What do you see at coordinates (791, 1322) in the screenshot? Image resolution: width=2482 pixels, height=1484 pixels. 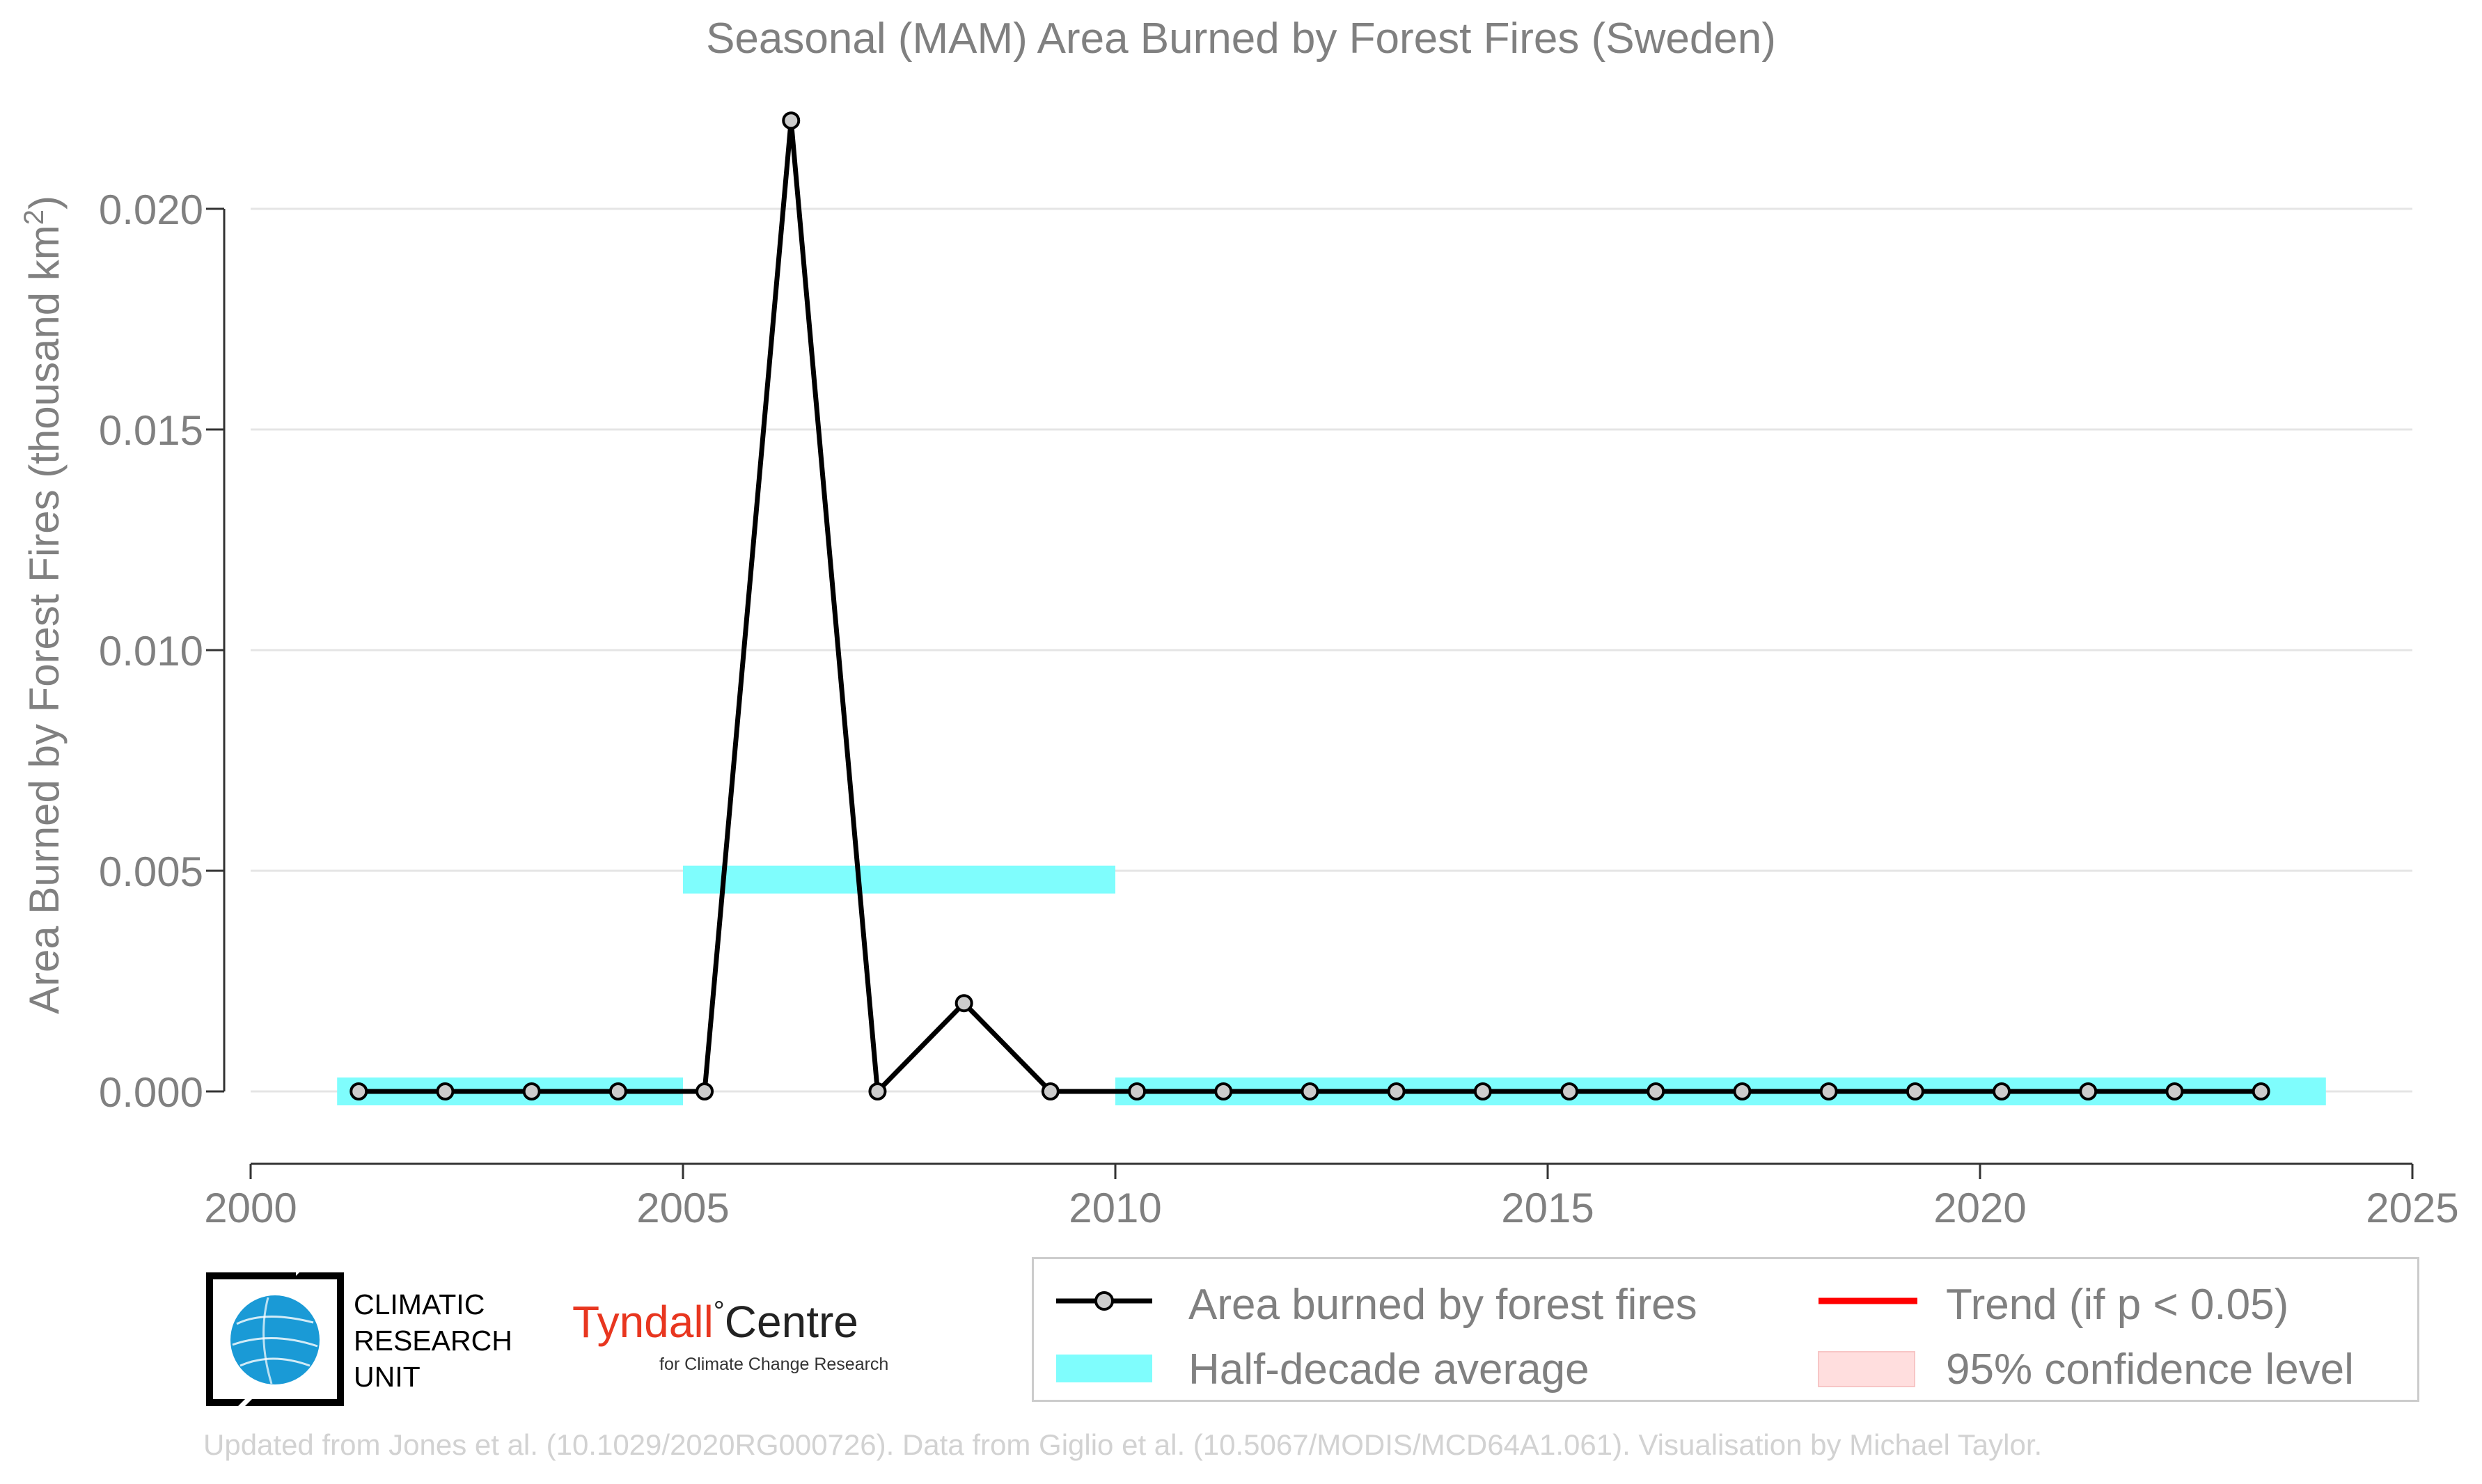 I see `tyndall-centre: Centre` at bounding box center [791, 1322].